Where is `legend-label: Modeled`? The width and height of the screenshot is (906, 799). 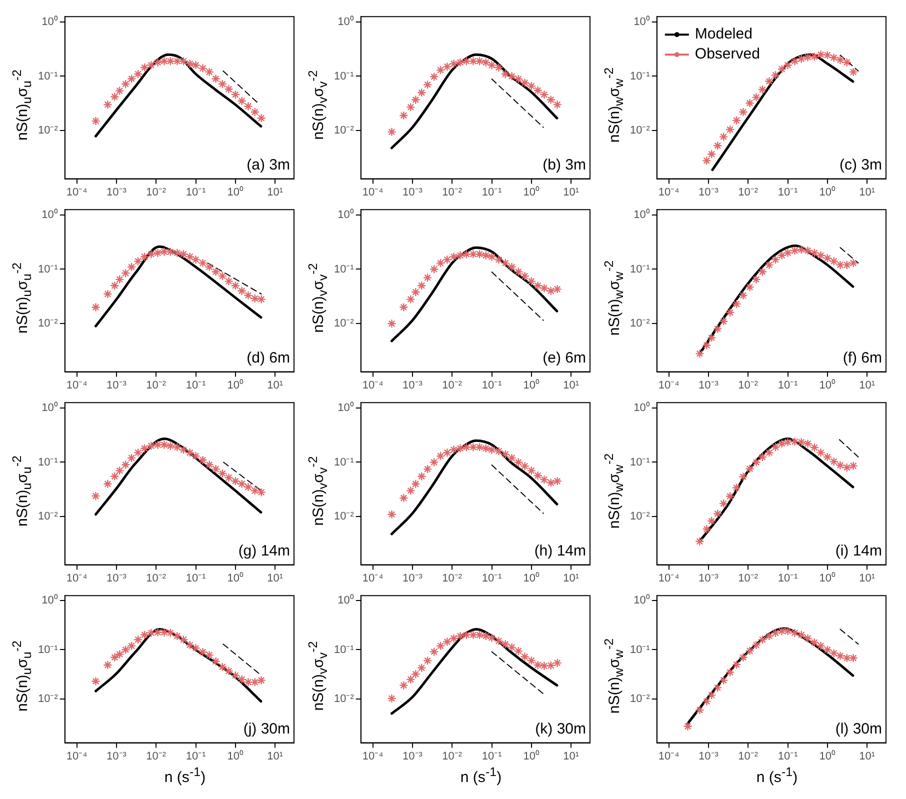 legend-label: Modeled is located at coordinates (723, 34).